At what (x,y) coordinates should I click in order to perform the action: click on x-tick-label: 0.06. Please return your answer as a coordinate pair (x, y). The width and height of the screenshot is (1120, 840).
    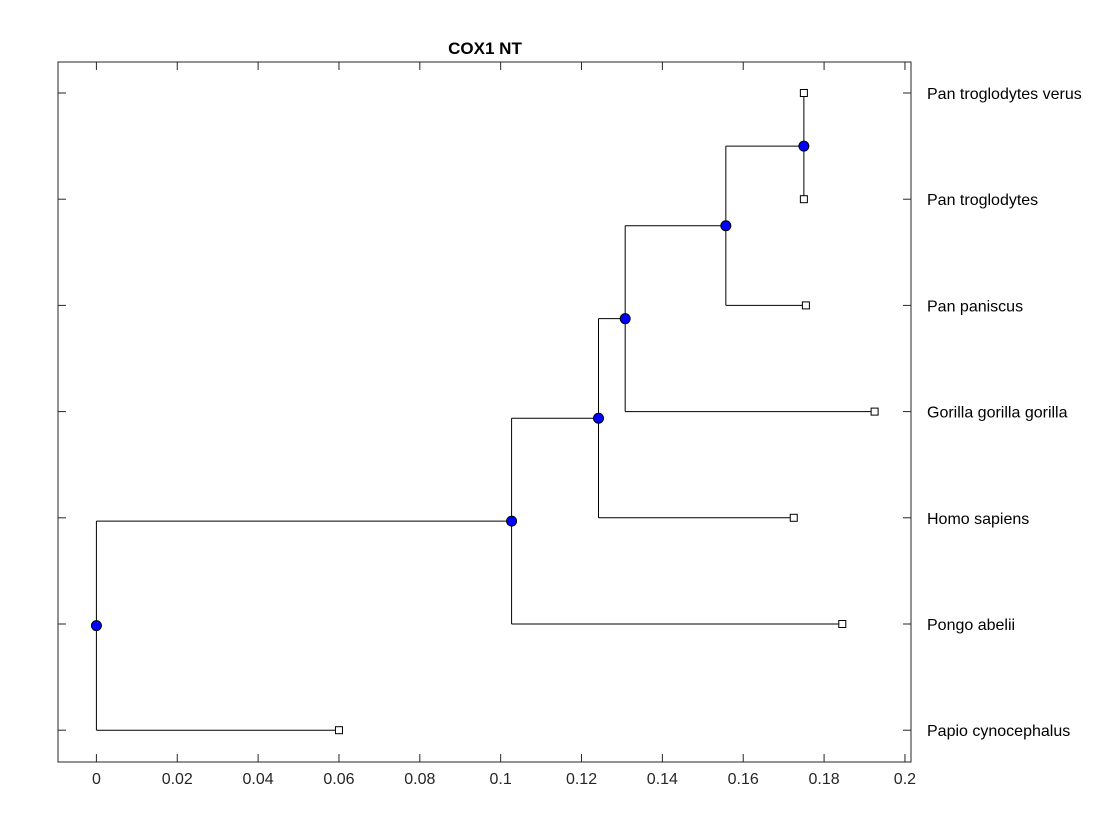
    Looking at the image, I should click on (338, 779).